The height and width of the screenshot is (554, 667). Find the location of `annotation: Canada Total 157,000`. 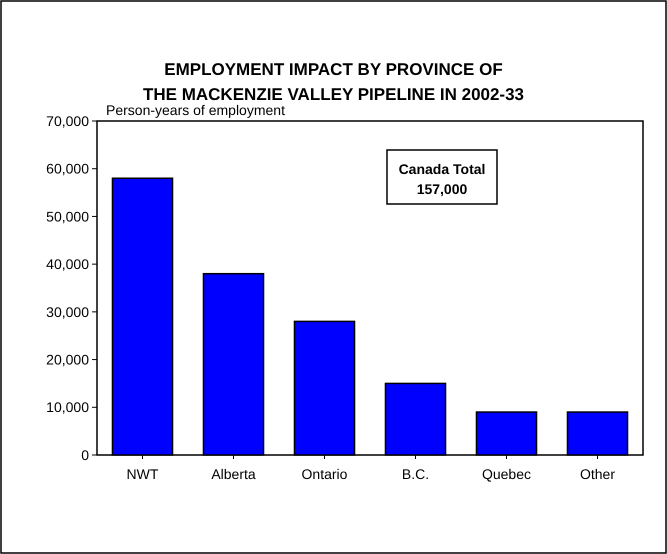

annotation: Canada Total 157,000 is located at coordinates (442, 179).